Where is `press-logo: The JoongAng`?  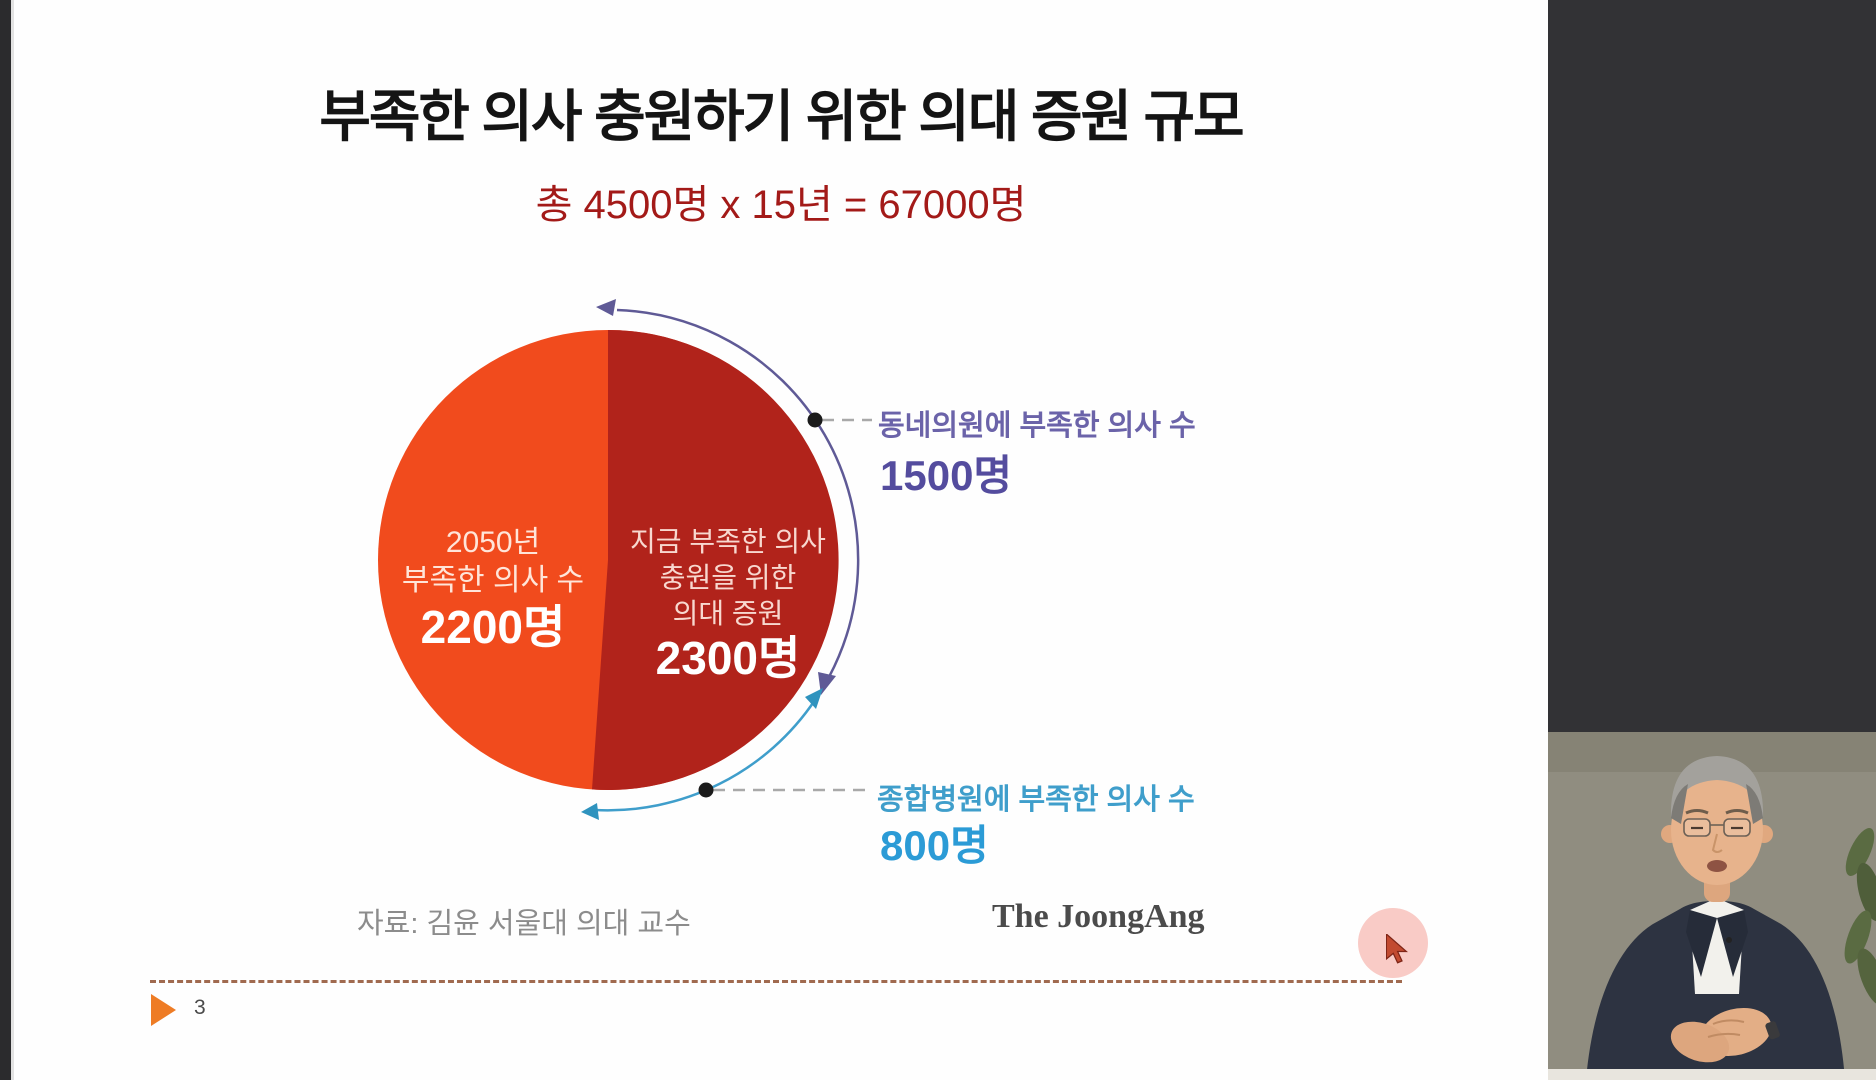
press-logo: The JoongAng is located at coordinates (1098, 916).